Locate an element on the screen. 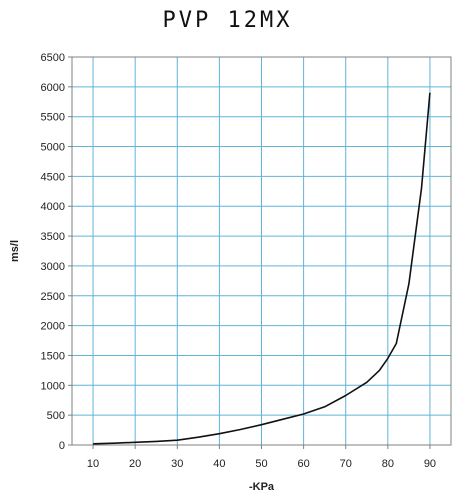  y-tick-label: 0 is located at coordinates (62, 446).